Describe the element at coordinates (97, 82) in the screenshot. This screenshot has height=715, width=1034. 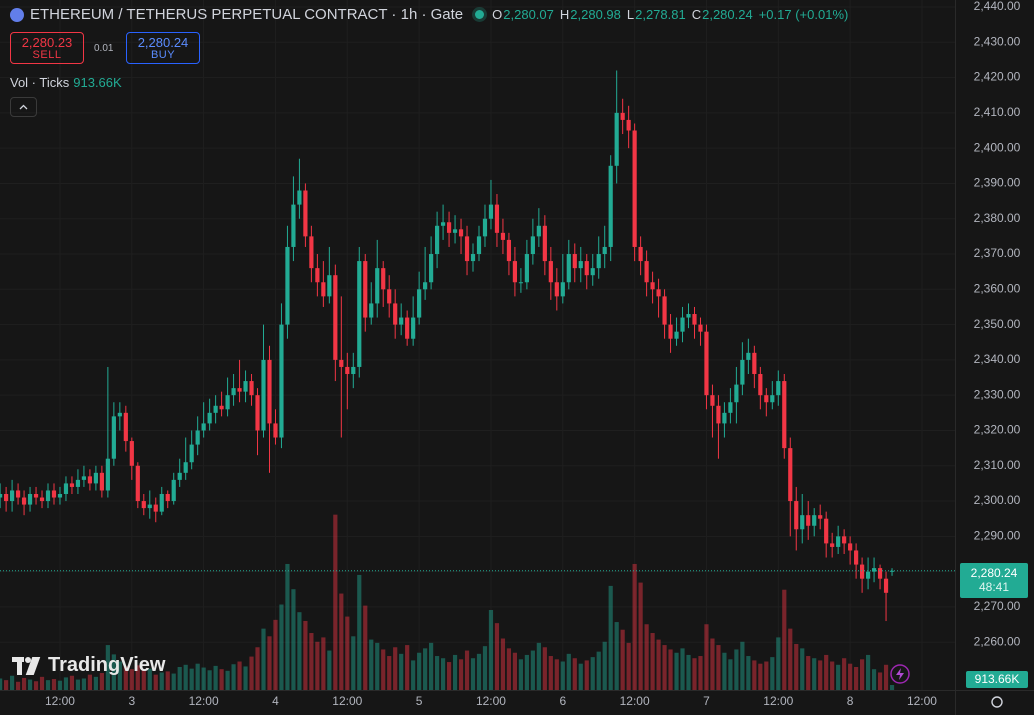
I see `volume-legend-value: 913.66K` at that location.